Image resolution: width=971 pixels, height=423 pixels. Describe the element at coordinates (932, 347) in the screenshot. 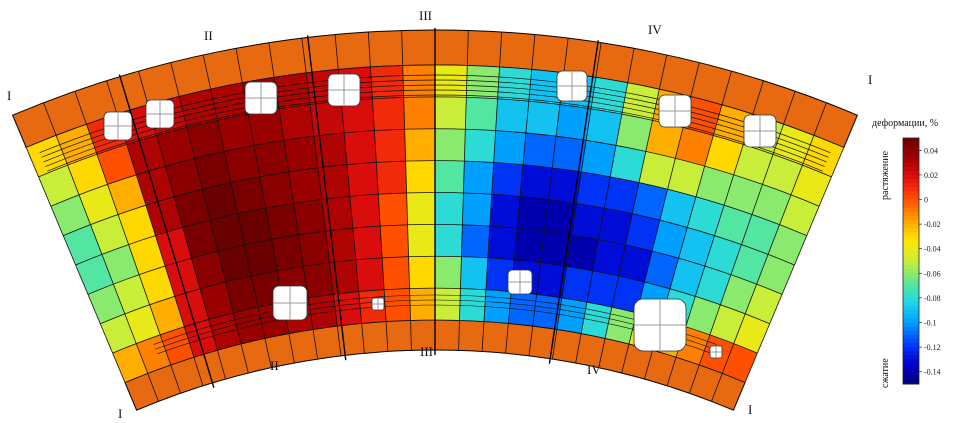

I see `colorbar-tick-label: -0.12` at that location.